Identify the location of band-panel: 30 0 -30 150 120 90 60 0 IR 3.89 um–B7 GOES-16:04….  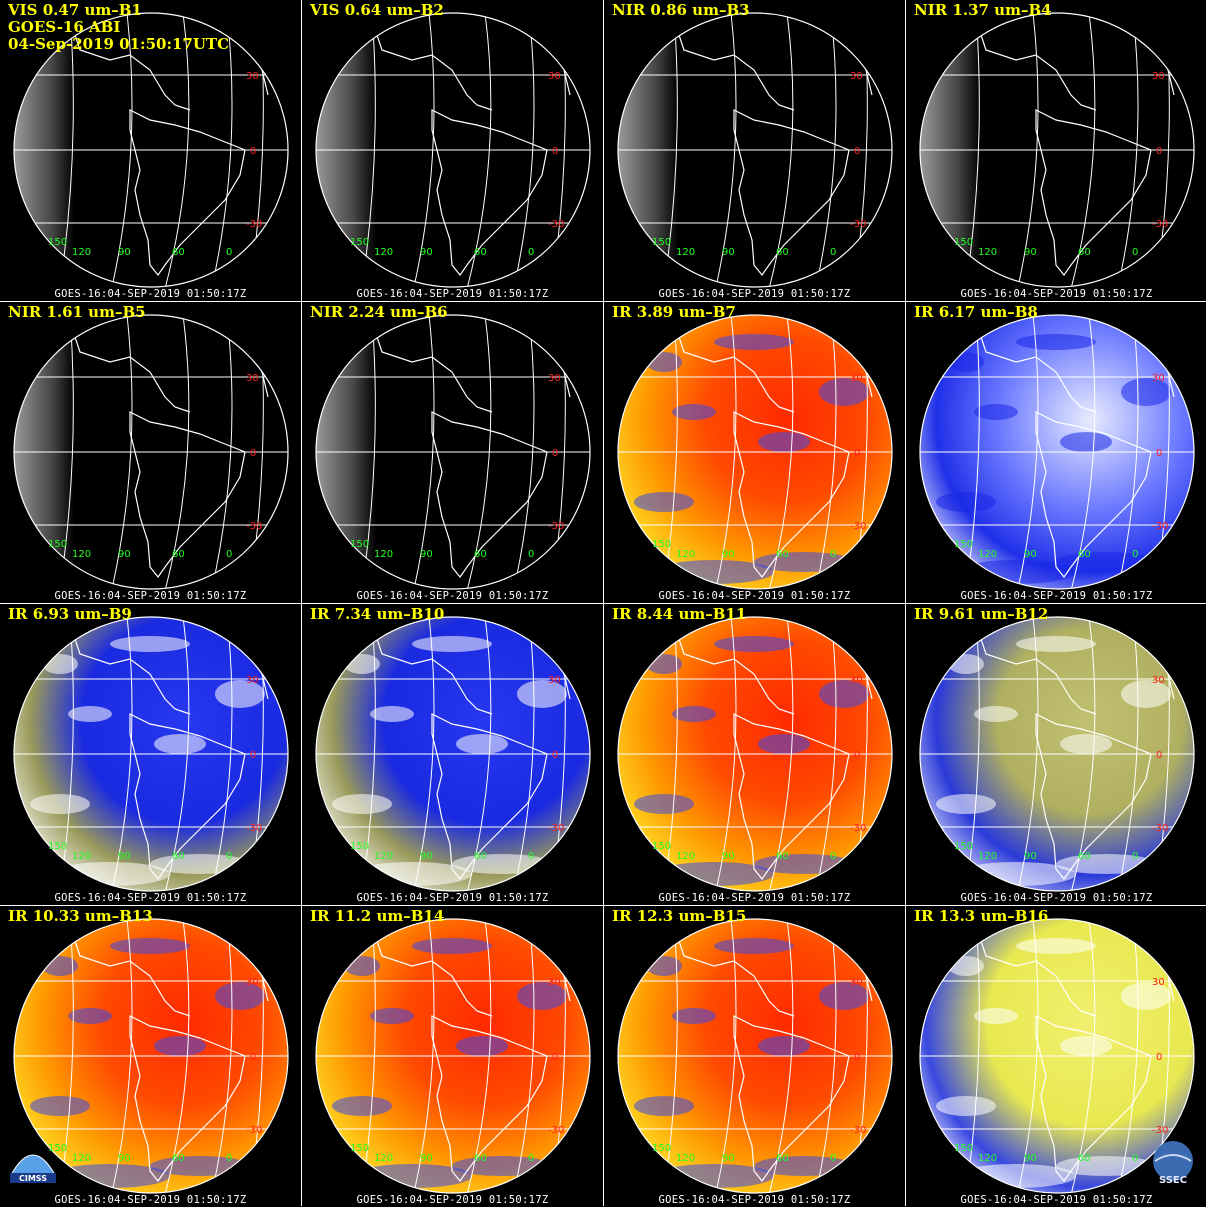
(754, 452).